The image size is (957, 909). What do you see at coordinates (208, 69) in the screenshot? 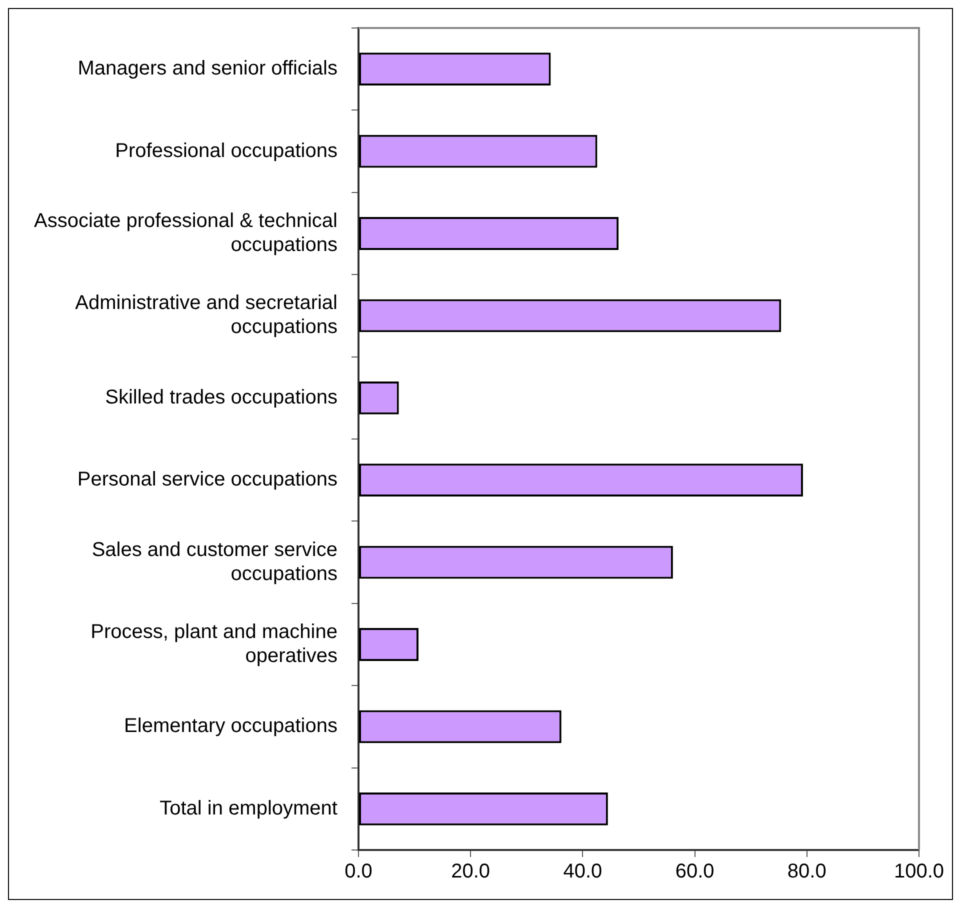
I see `y-tick-label: Managers and senior officials` at bounding box center [208, 69].